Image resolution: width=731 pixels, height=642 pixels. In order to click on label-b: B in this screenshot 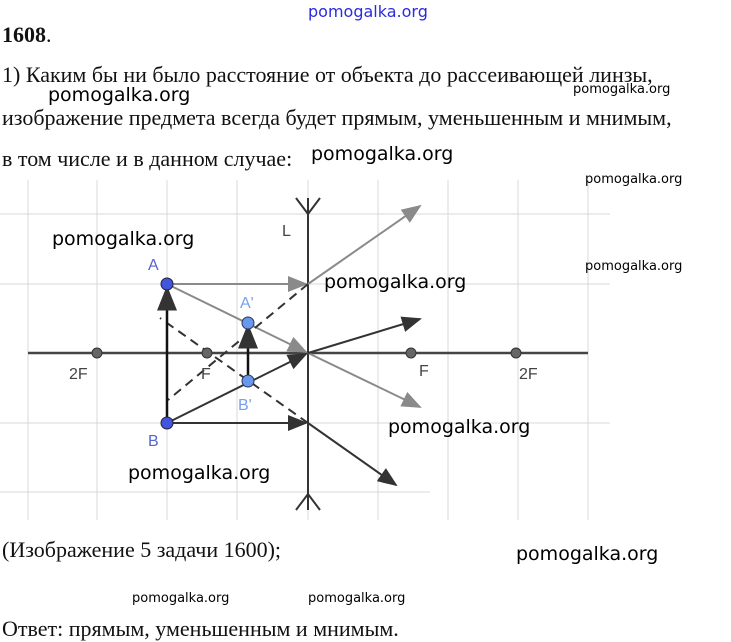, I will do `click(153, 441)`.